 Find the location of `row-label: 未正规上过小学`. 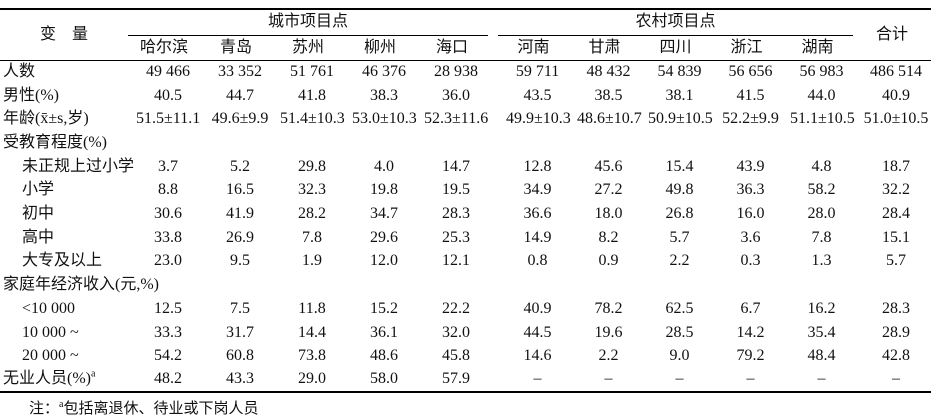

row-label: 未正规上过小学 is located at coordinates (78, 166).